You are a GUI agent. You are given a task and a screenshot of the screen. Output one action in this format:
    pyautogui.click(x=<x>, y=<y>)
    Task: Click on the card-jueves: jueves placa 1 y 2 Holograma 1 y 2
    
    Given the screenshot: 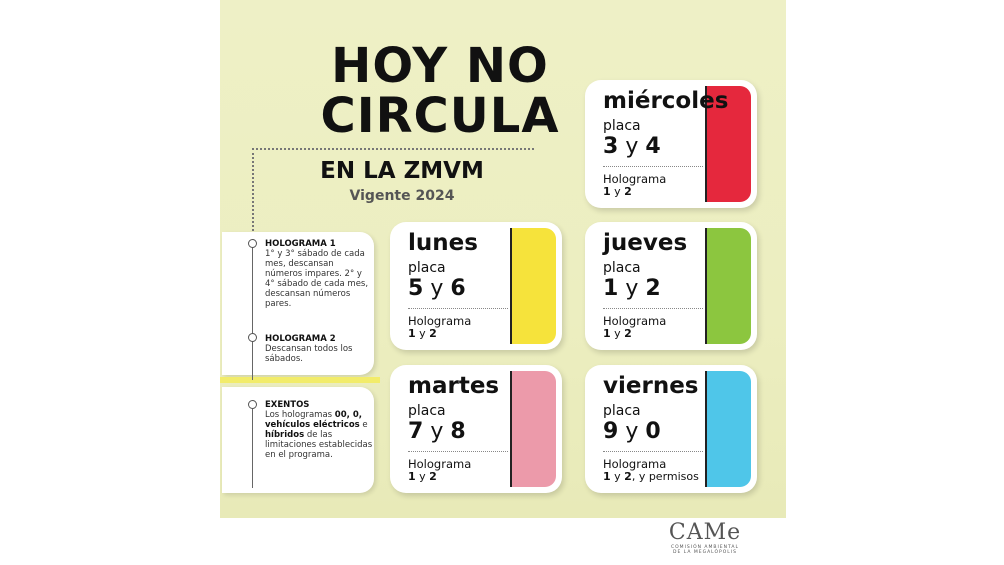 What is the action you would take?
    pyautogui.click(x=671, y=286)
    